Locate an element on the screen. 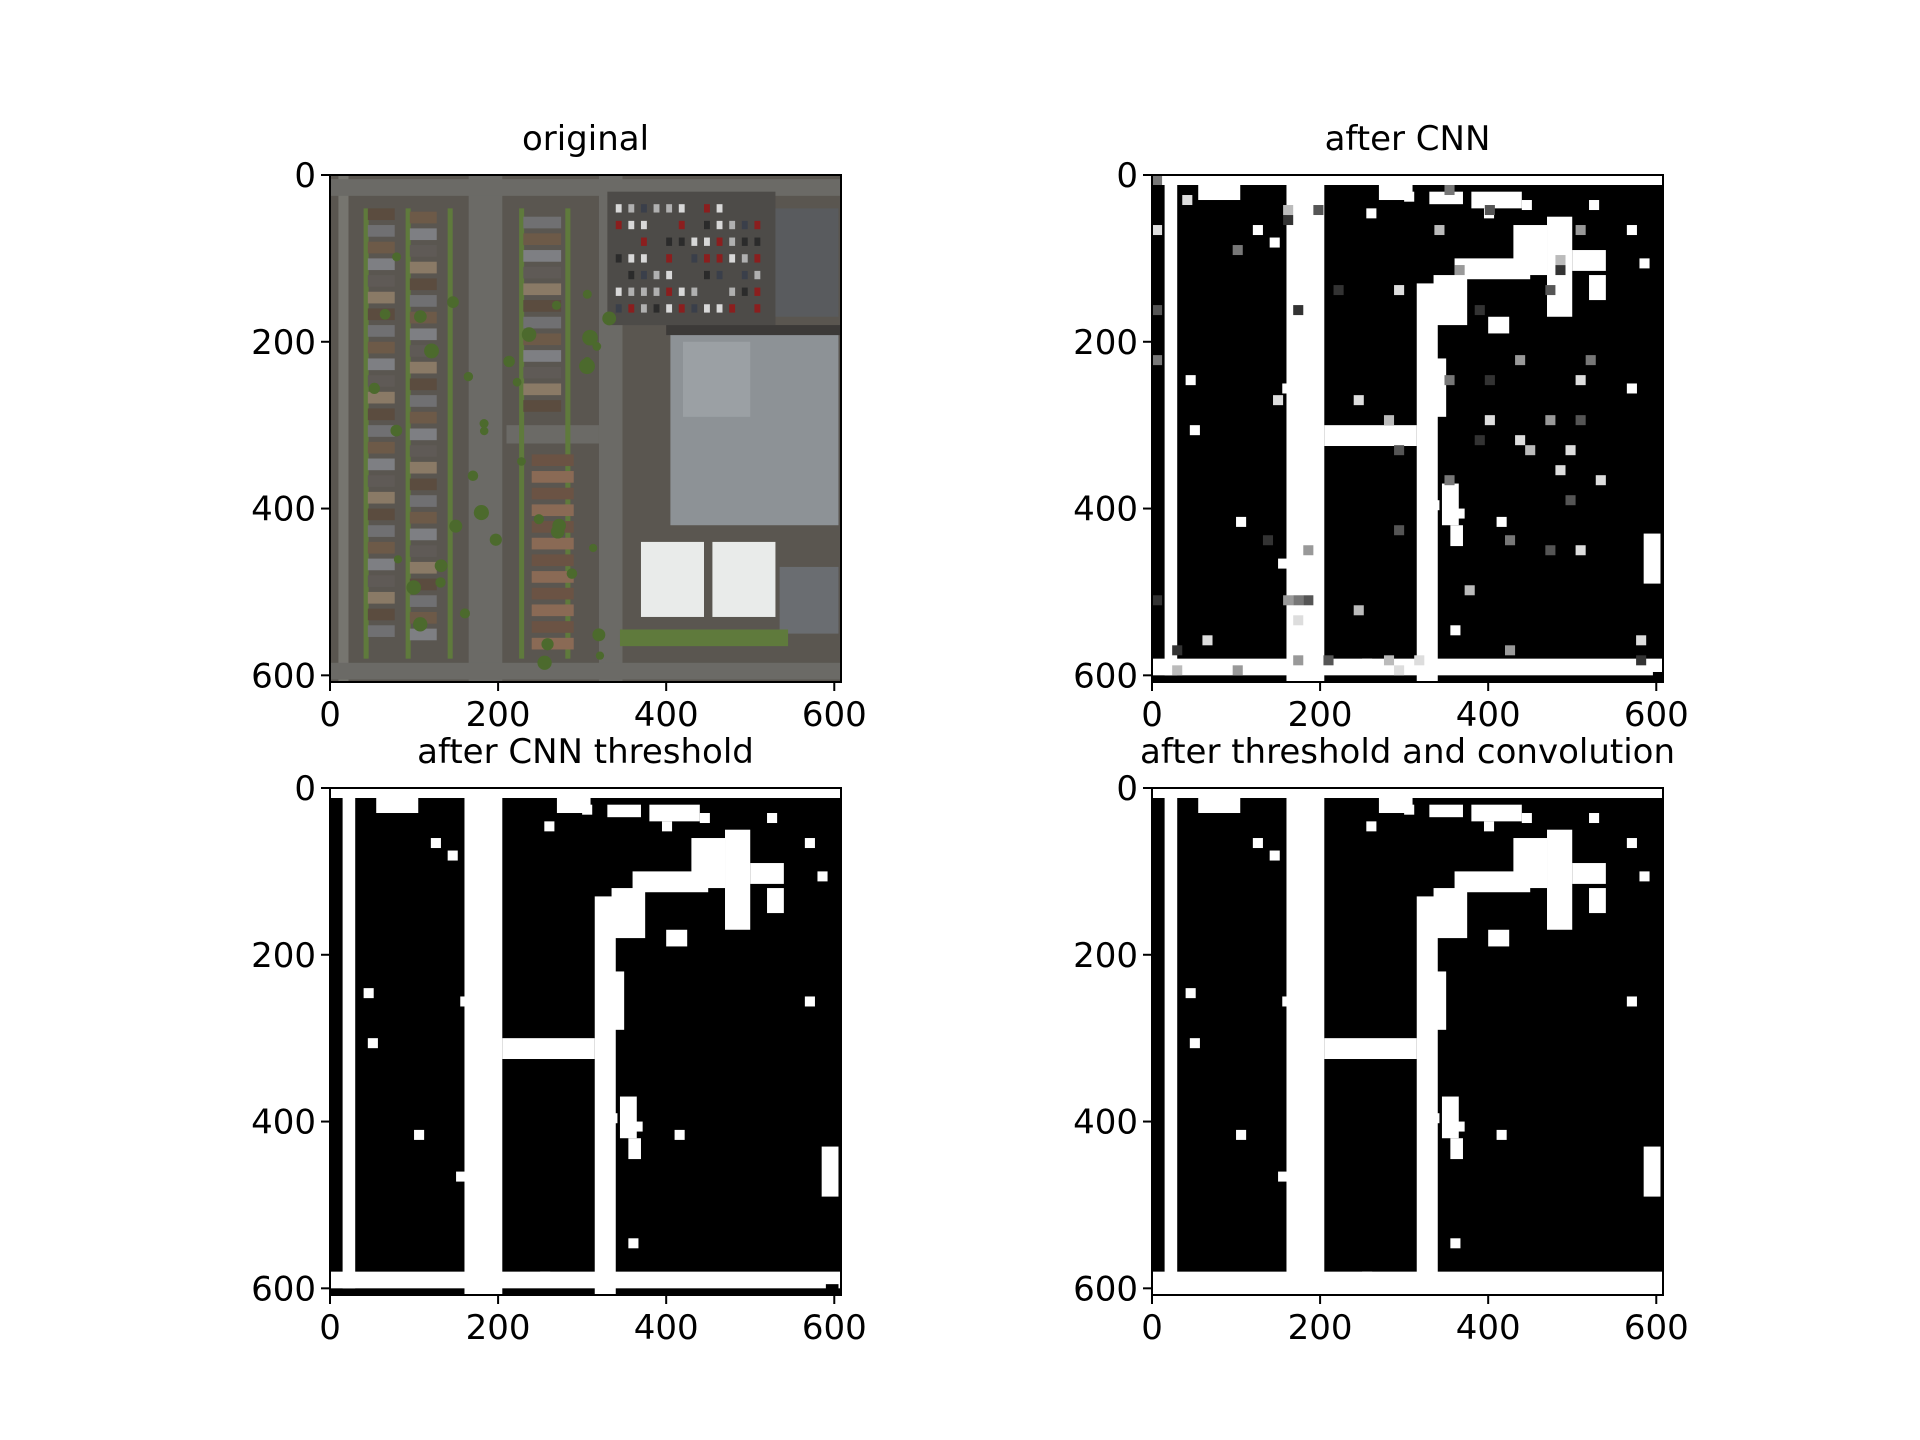 This screenshot has height=1440, width=1920. y-tick-label: 0 is located at coordinates (305, 176).